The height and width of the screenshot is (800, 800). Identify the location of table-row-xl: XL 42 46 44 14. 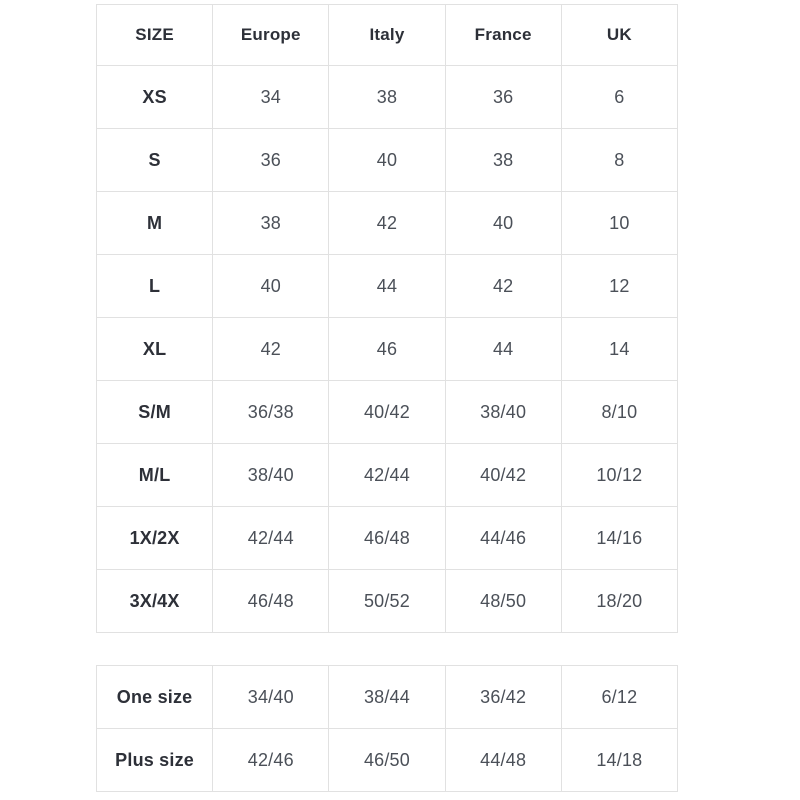
(387, 349).